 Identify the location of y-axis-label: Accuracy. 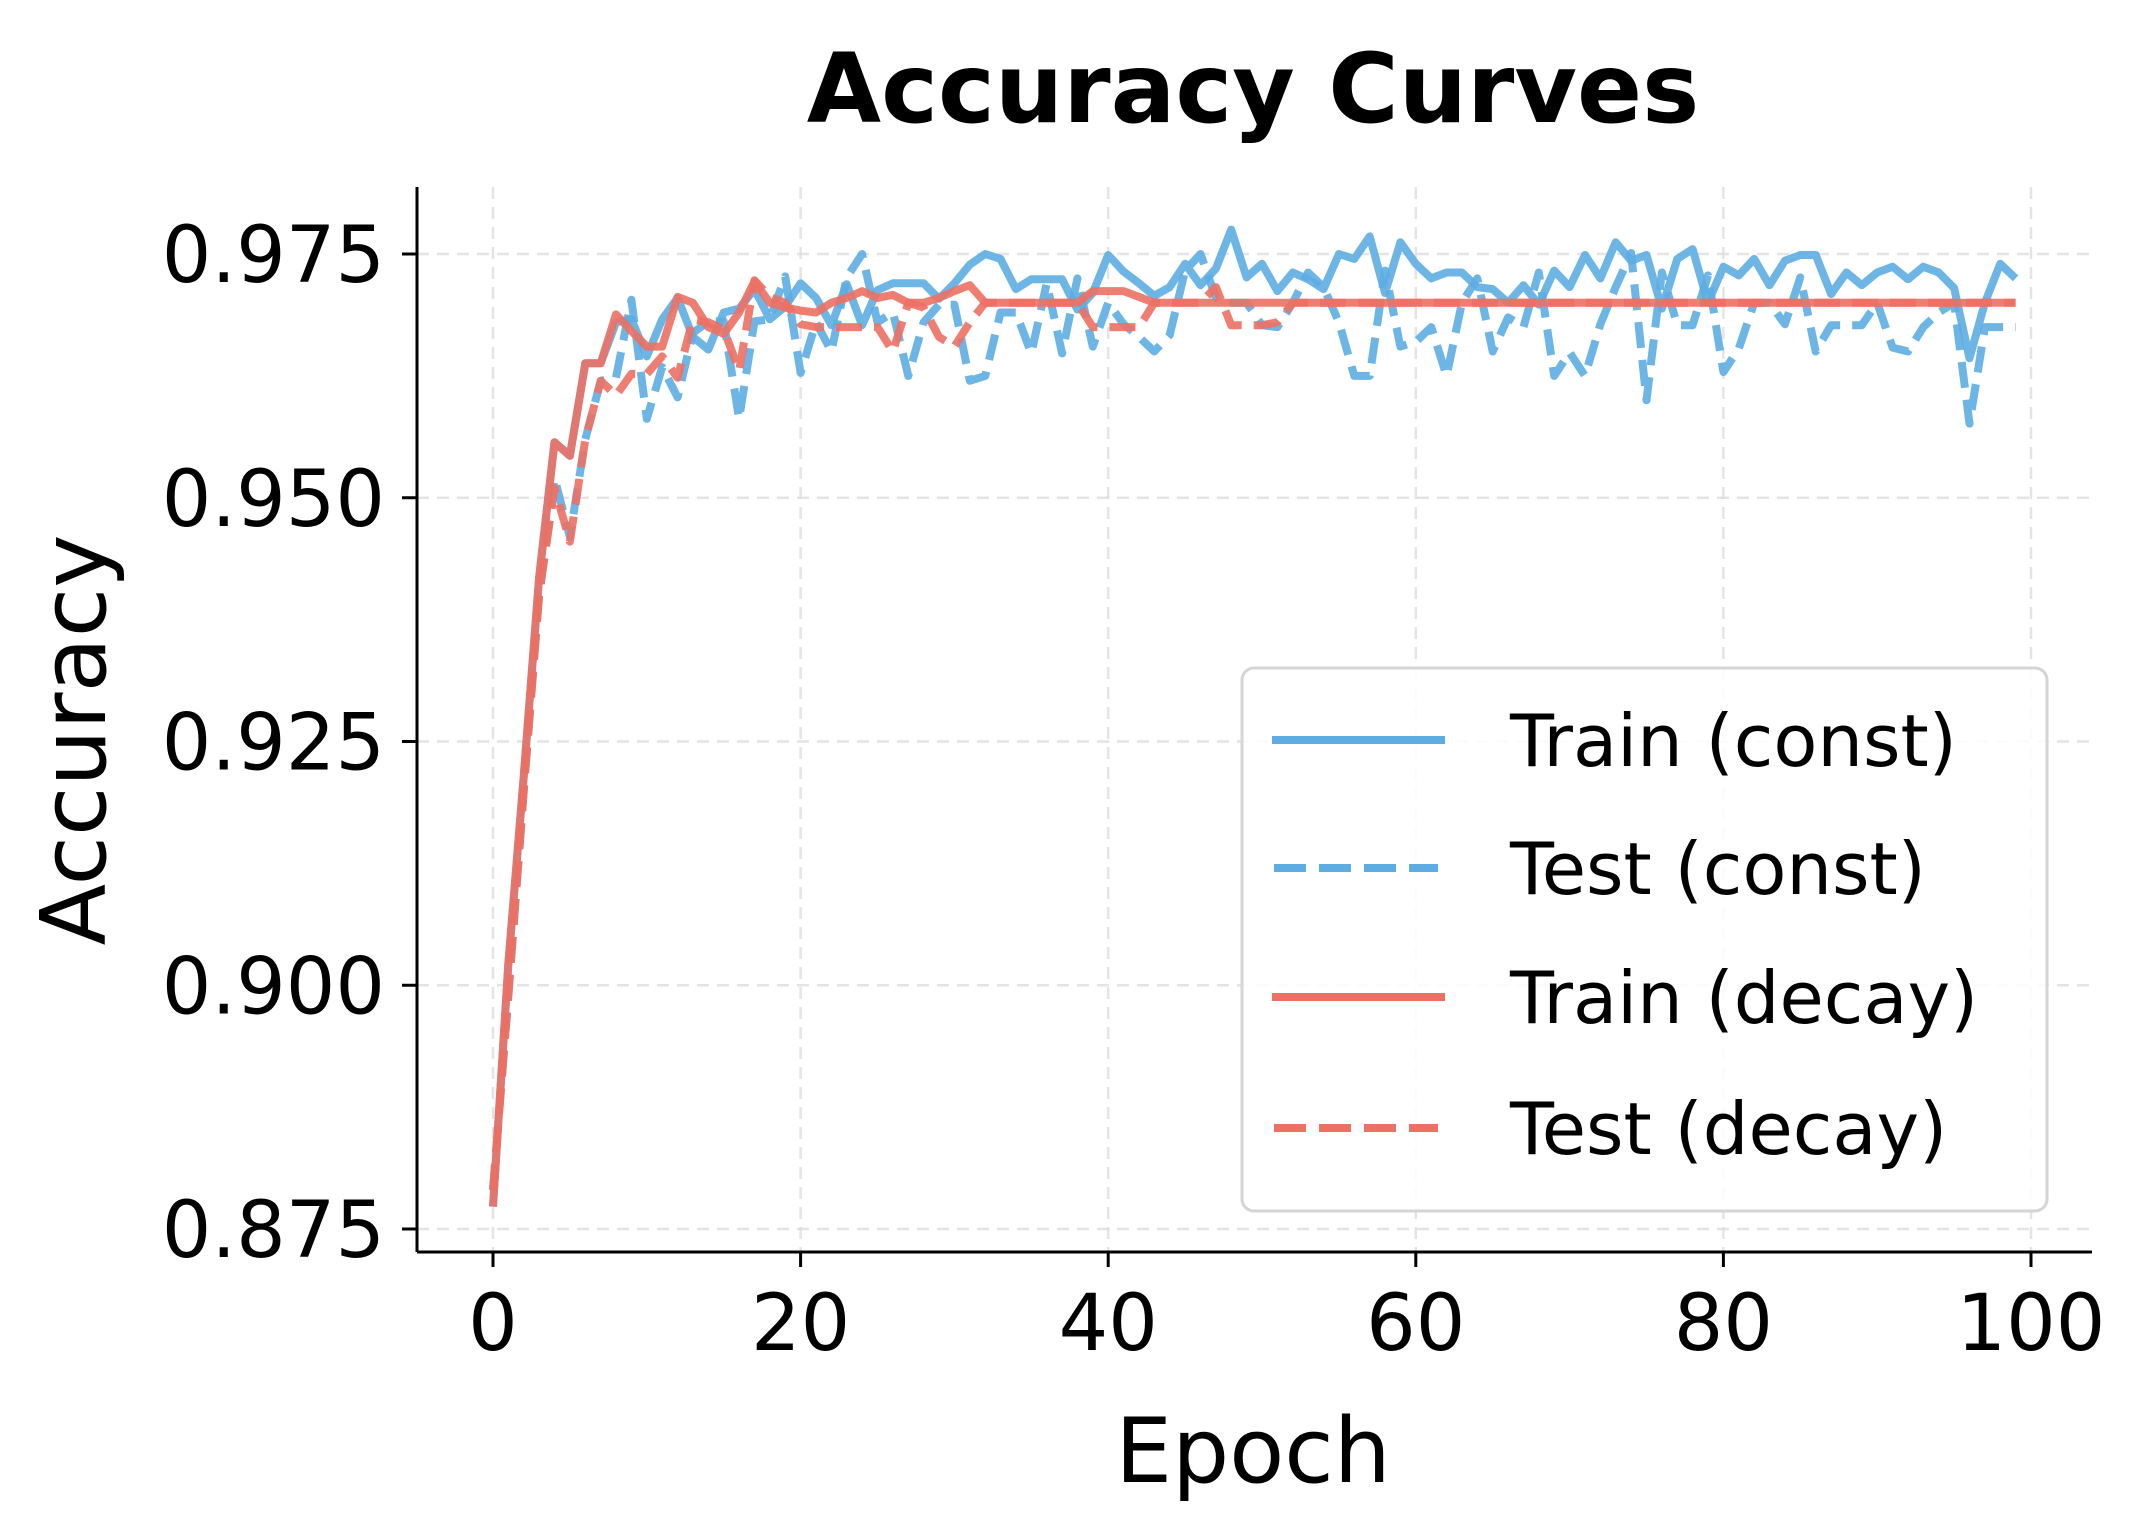
(74, 740).